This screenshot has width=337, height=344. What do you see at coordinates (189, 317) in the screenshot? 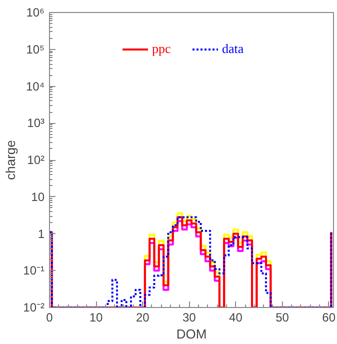
I see `x-tick-label: 30` at bounding box center [189, 317].